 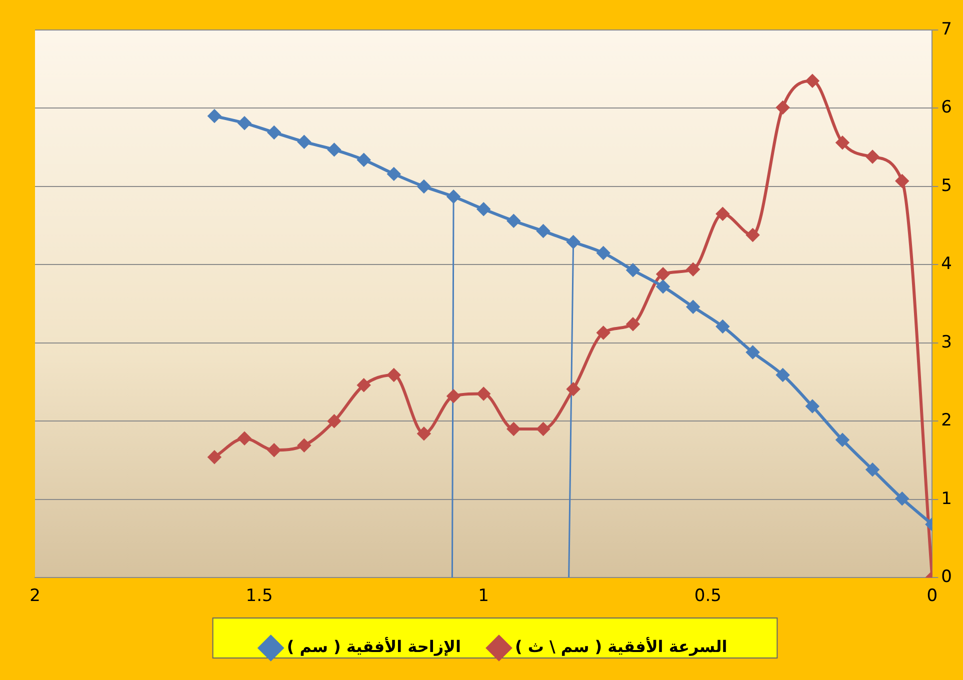 What do you see at coordinates (484, 596) in the screenshot?
I see `x-tick-label: 1` at bounding box center [484, 596].